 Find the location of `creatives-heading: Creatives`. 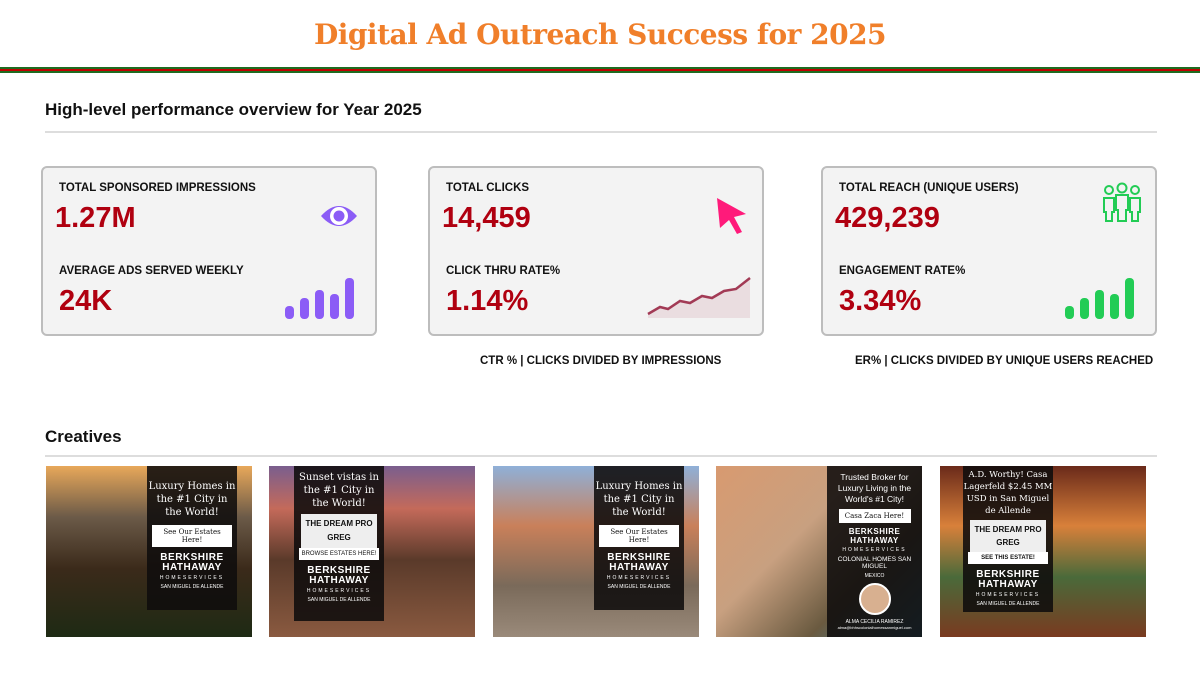

creatives-heading: Creatives is located at coordinates (83, 436).